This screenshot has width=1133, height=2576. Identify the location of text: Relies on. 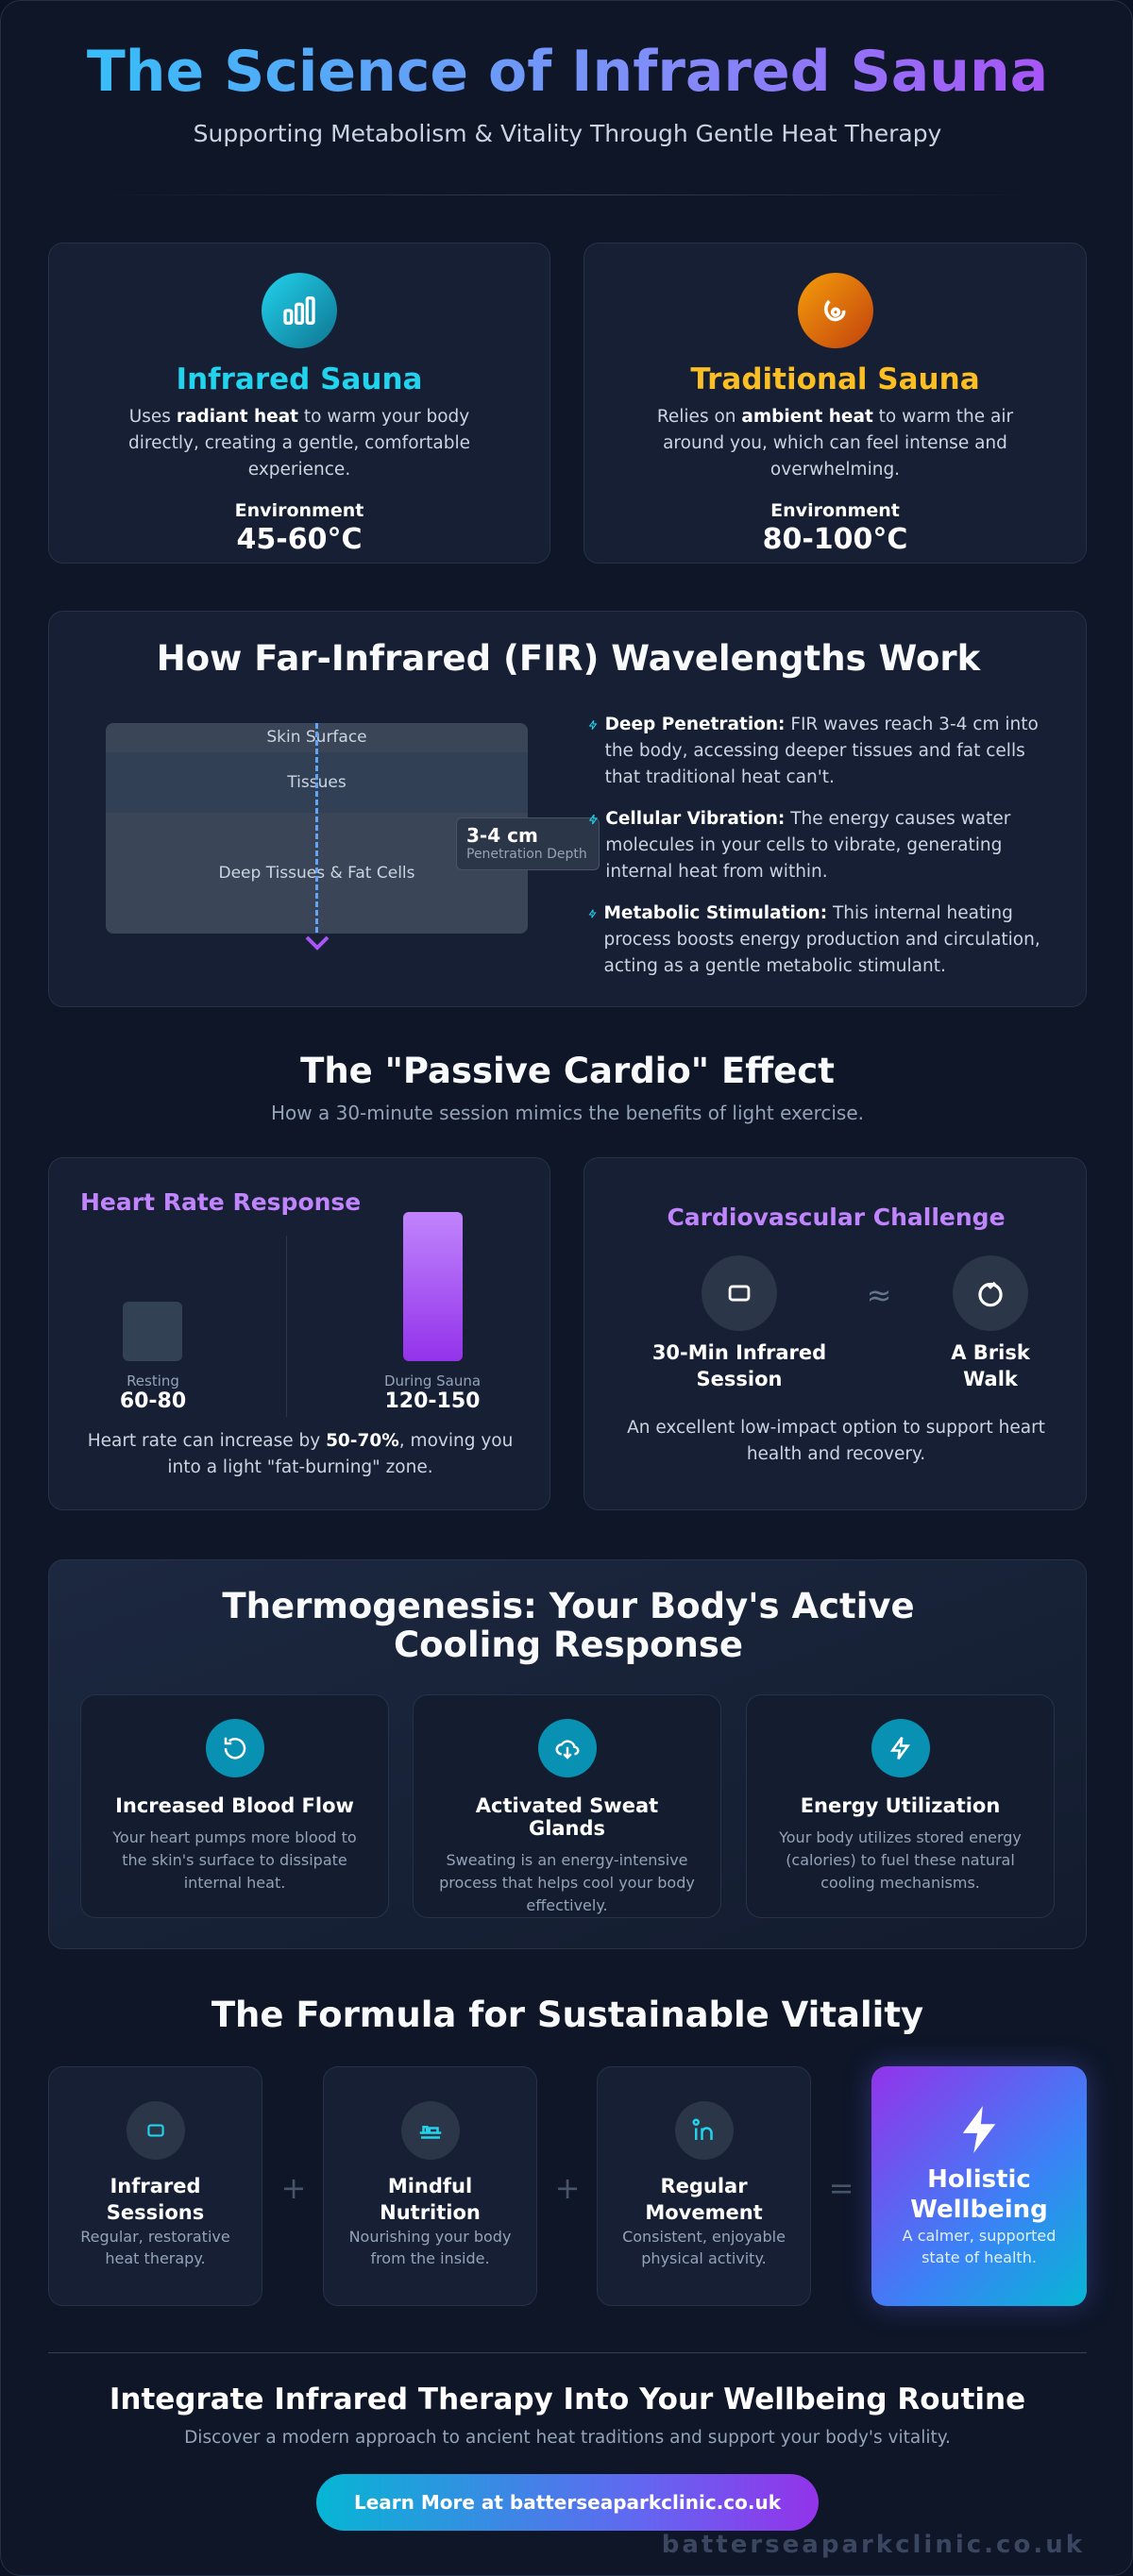
(699, 417).